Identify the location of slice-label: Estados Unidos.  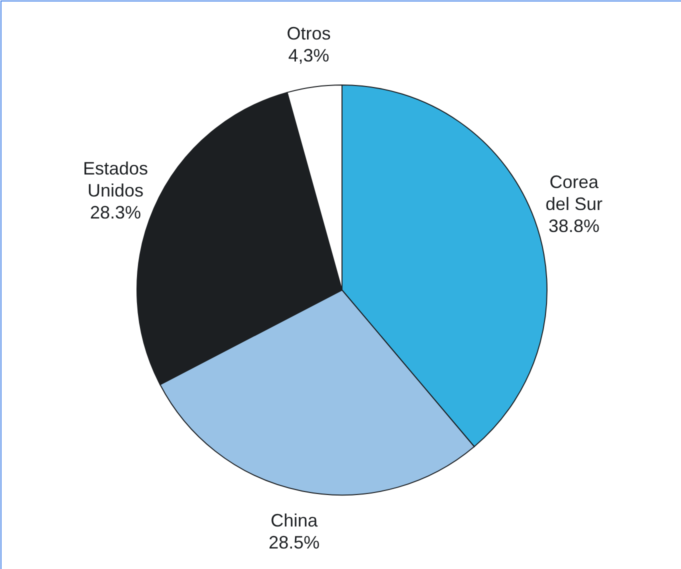
(115, 179).